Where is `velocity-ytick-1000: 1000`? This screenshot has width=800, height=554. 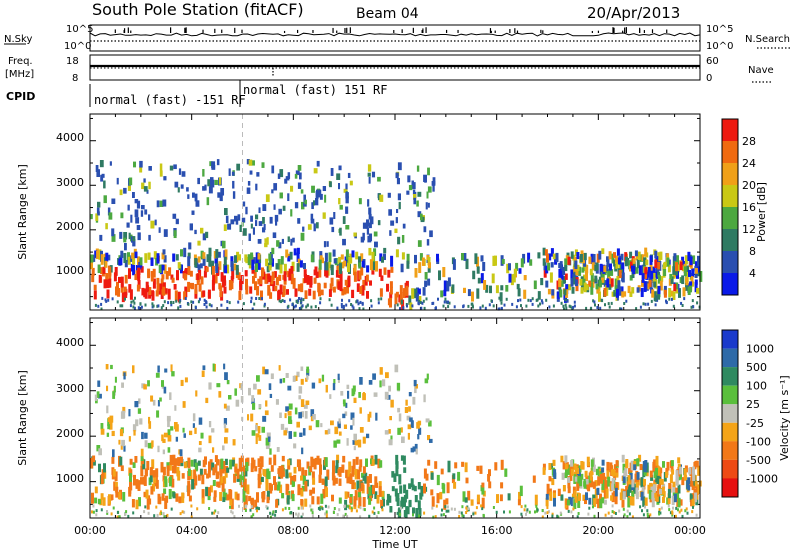 velocity-ytick-1000: 1000 is located at coordinates (70, 478).